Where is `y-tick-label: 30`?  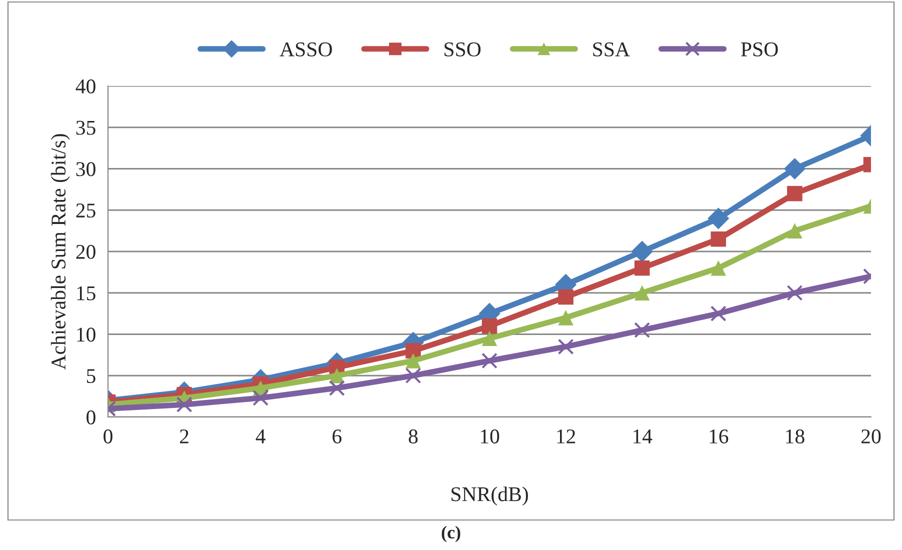 y-tick-label: 30 is located at coordinates (86, 169).